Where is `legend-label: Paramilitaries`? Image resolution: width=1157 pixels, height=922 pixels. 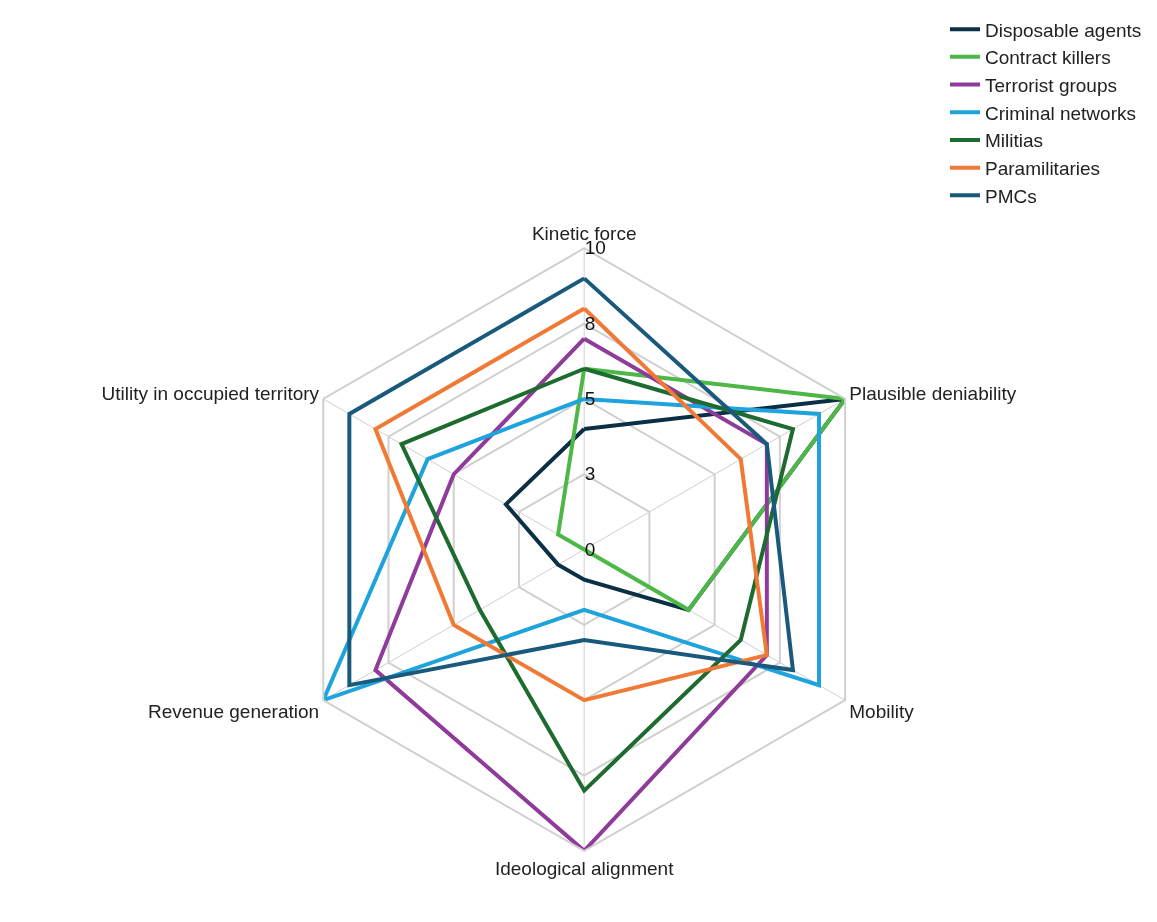 legend-label: Paramilitaries is located at coordinates (1043, 169).